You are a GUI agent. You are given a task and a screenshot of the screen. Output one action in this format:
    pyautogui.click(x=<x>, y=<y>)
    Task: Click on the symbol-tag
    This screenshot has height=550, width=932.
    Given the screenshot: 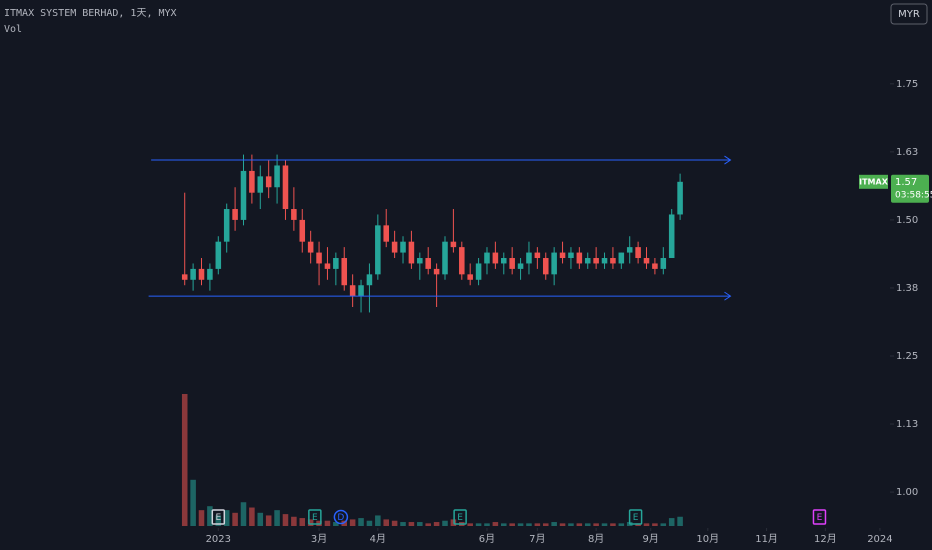 What is the action you would take?
    pyautogui.click(x=873, y=181)
    